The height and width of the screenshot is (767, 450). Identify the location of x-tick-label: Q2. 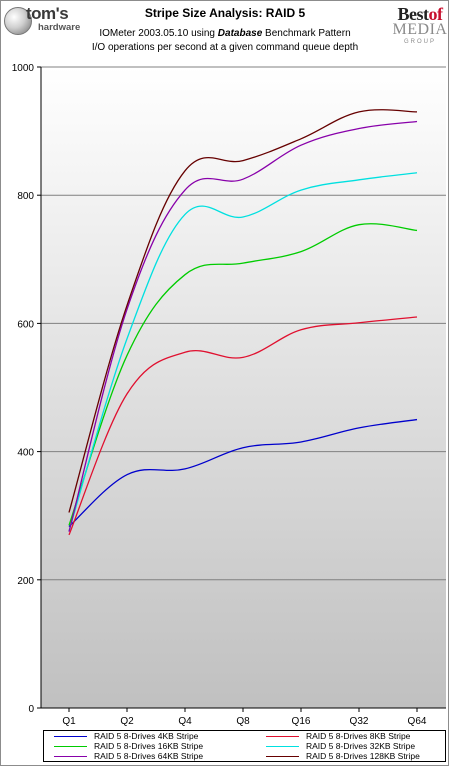
(127, 721).